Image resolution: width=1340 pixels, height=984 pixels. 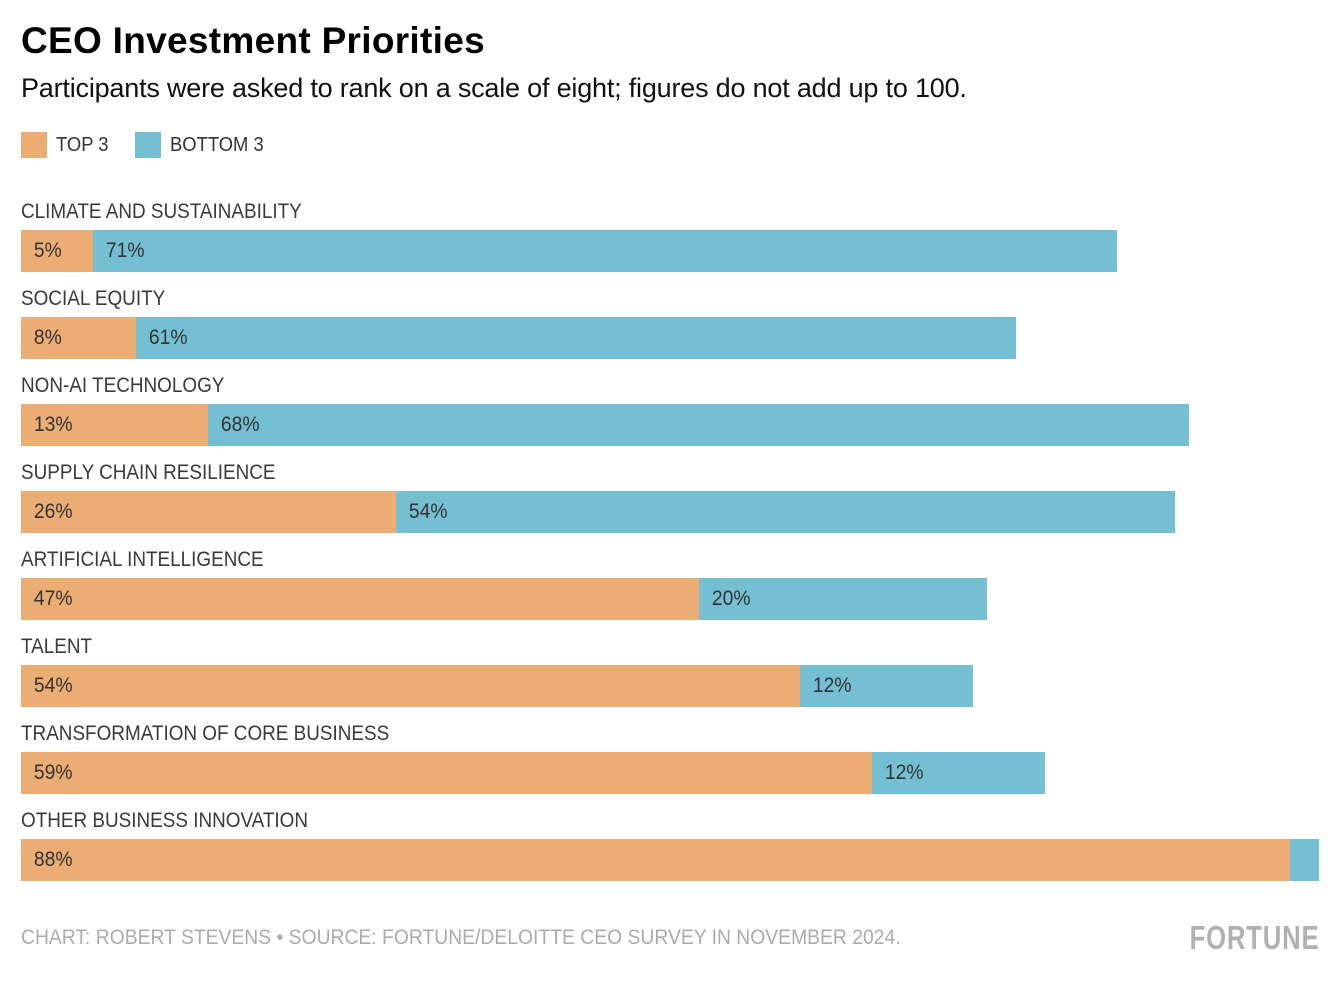 I want to click on bar: 54% 12%, so click(x=670, y=686).